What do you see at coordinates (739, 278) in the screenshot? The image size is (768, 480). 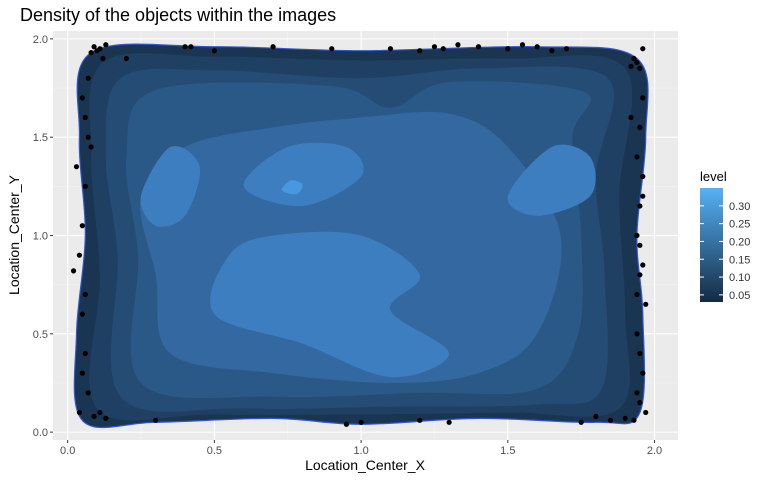 I see `legend-label: 0.10` at bounding box center [739, 278].